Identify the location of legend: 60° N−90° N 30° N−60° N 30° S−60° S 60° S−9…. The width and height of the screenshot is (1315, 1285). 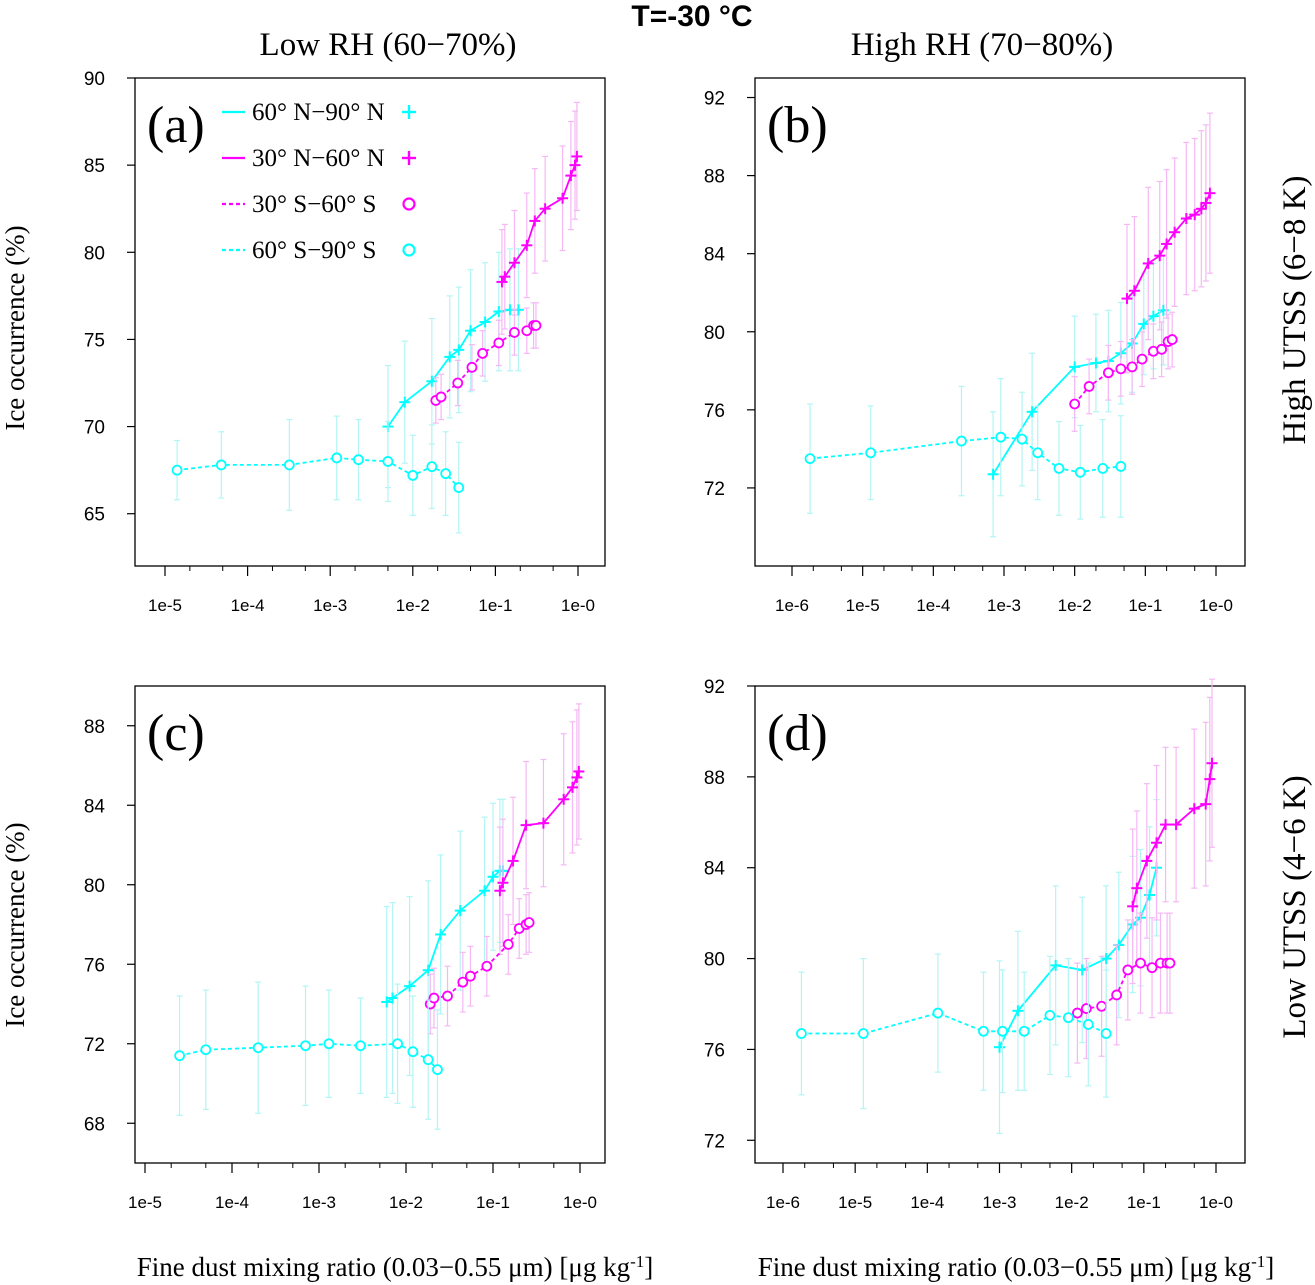
(319, 181).